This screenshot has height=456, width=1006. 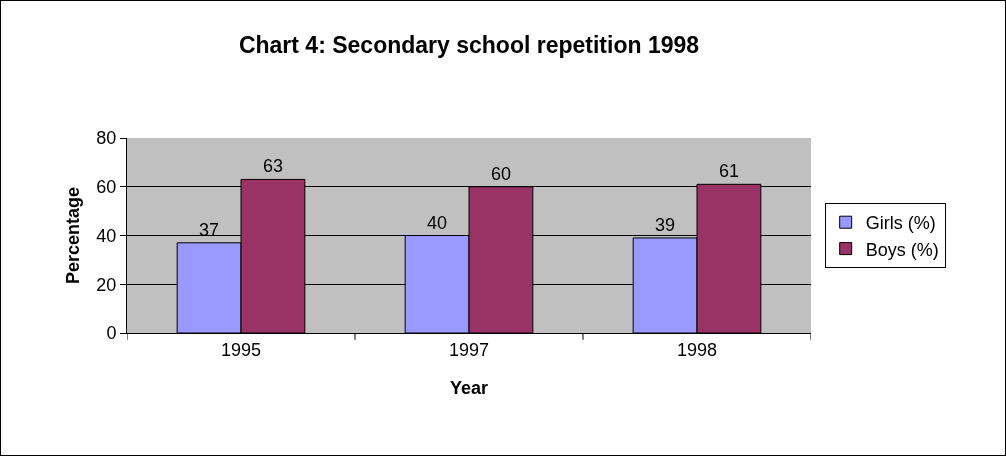 I want to click on chart-title: Chart 4: Secondary school repetition 1998, so click(x=469, y=45).